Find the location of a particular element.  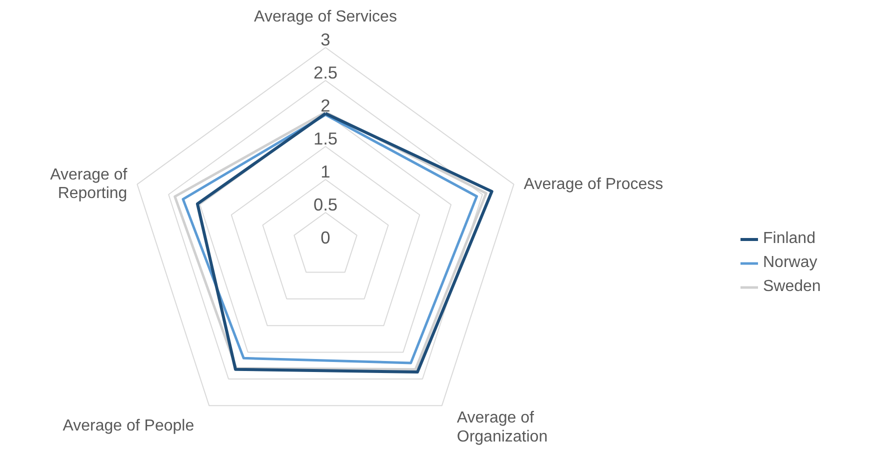

y-tick-label: 3 is located at coordinates (325, 40).